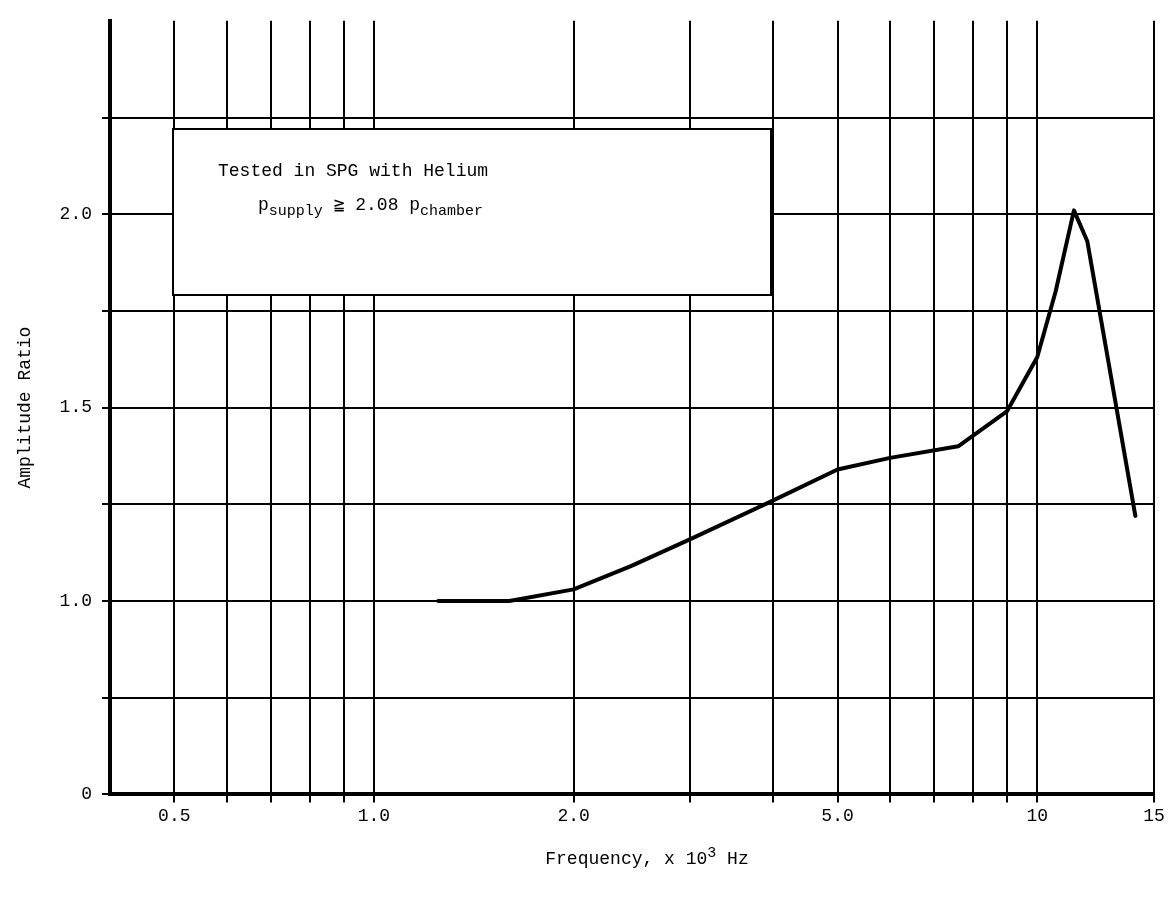  I want to click on y-tick-label: 1.5, so click(76, 407).